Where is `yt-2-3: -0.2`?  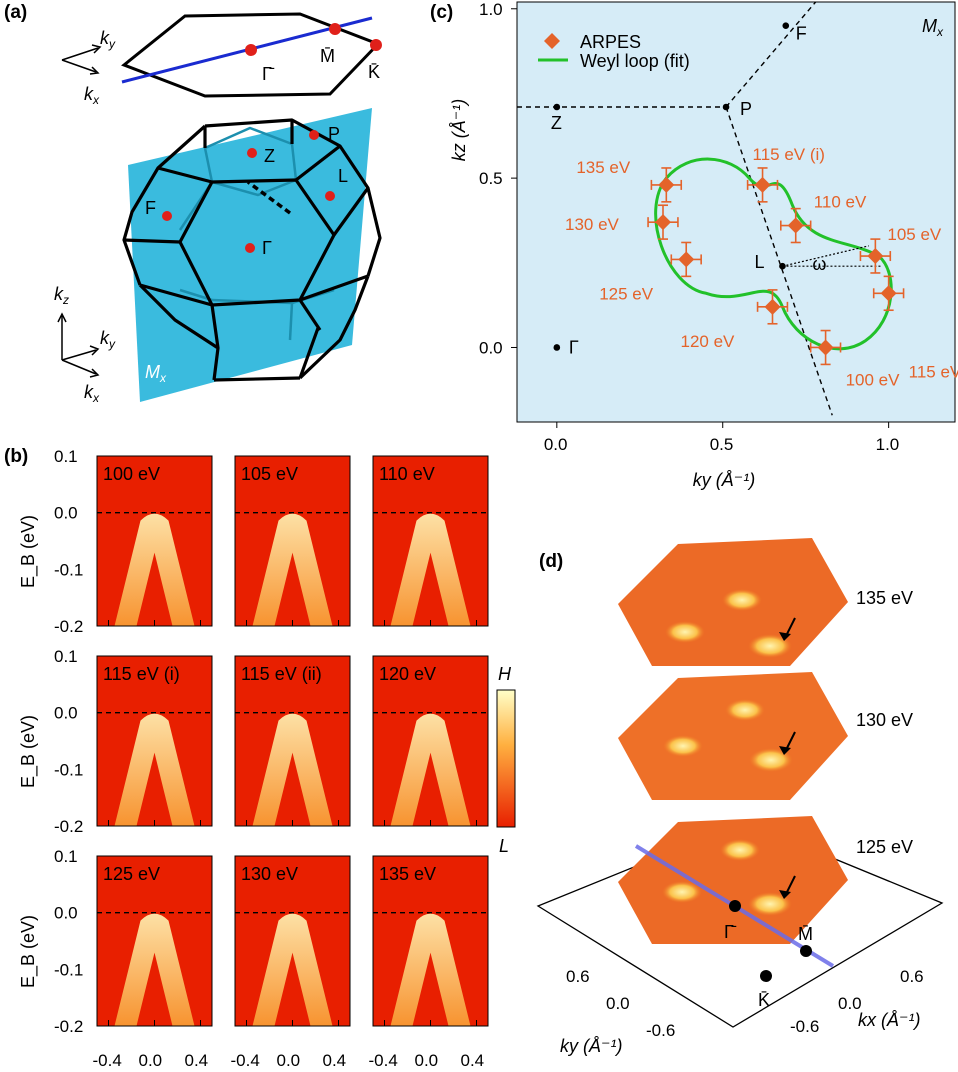 yt-2-3: -0.2 is located at coordinates (68, 1026).